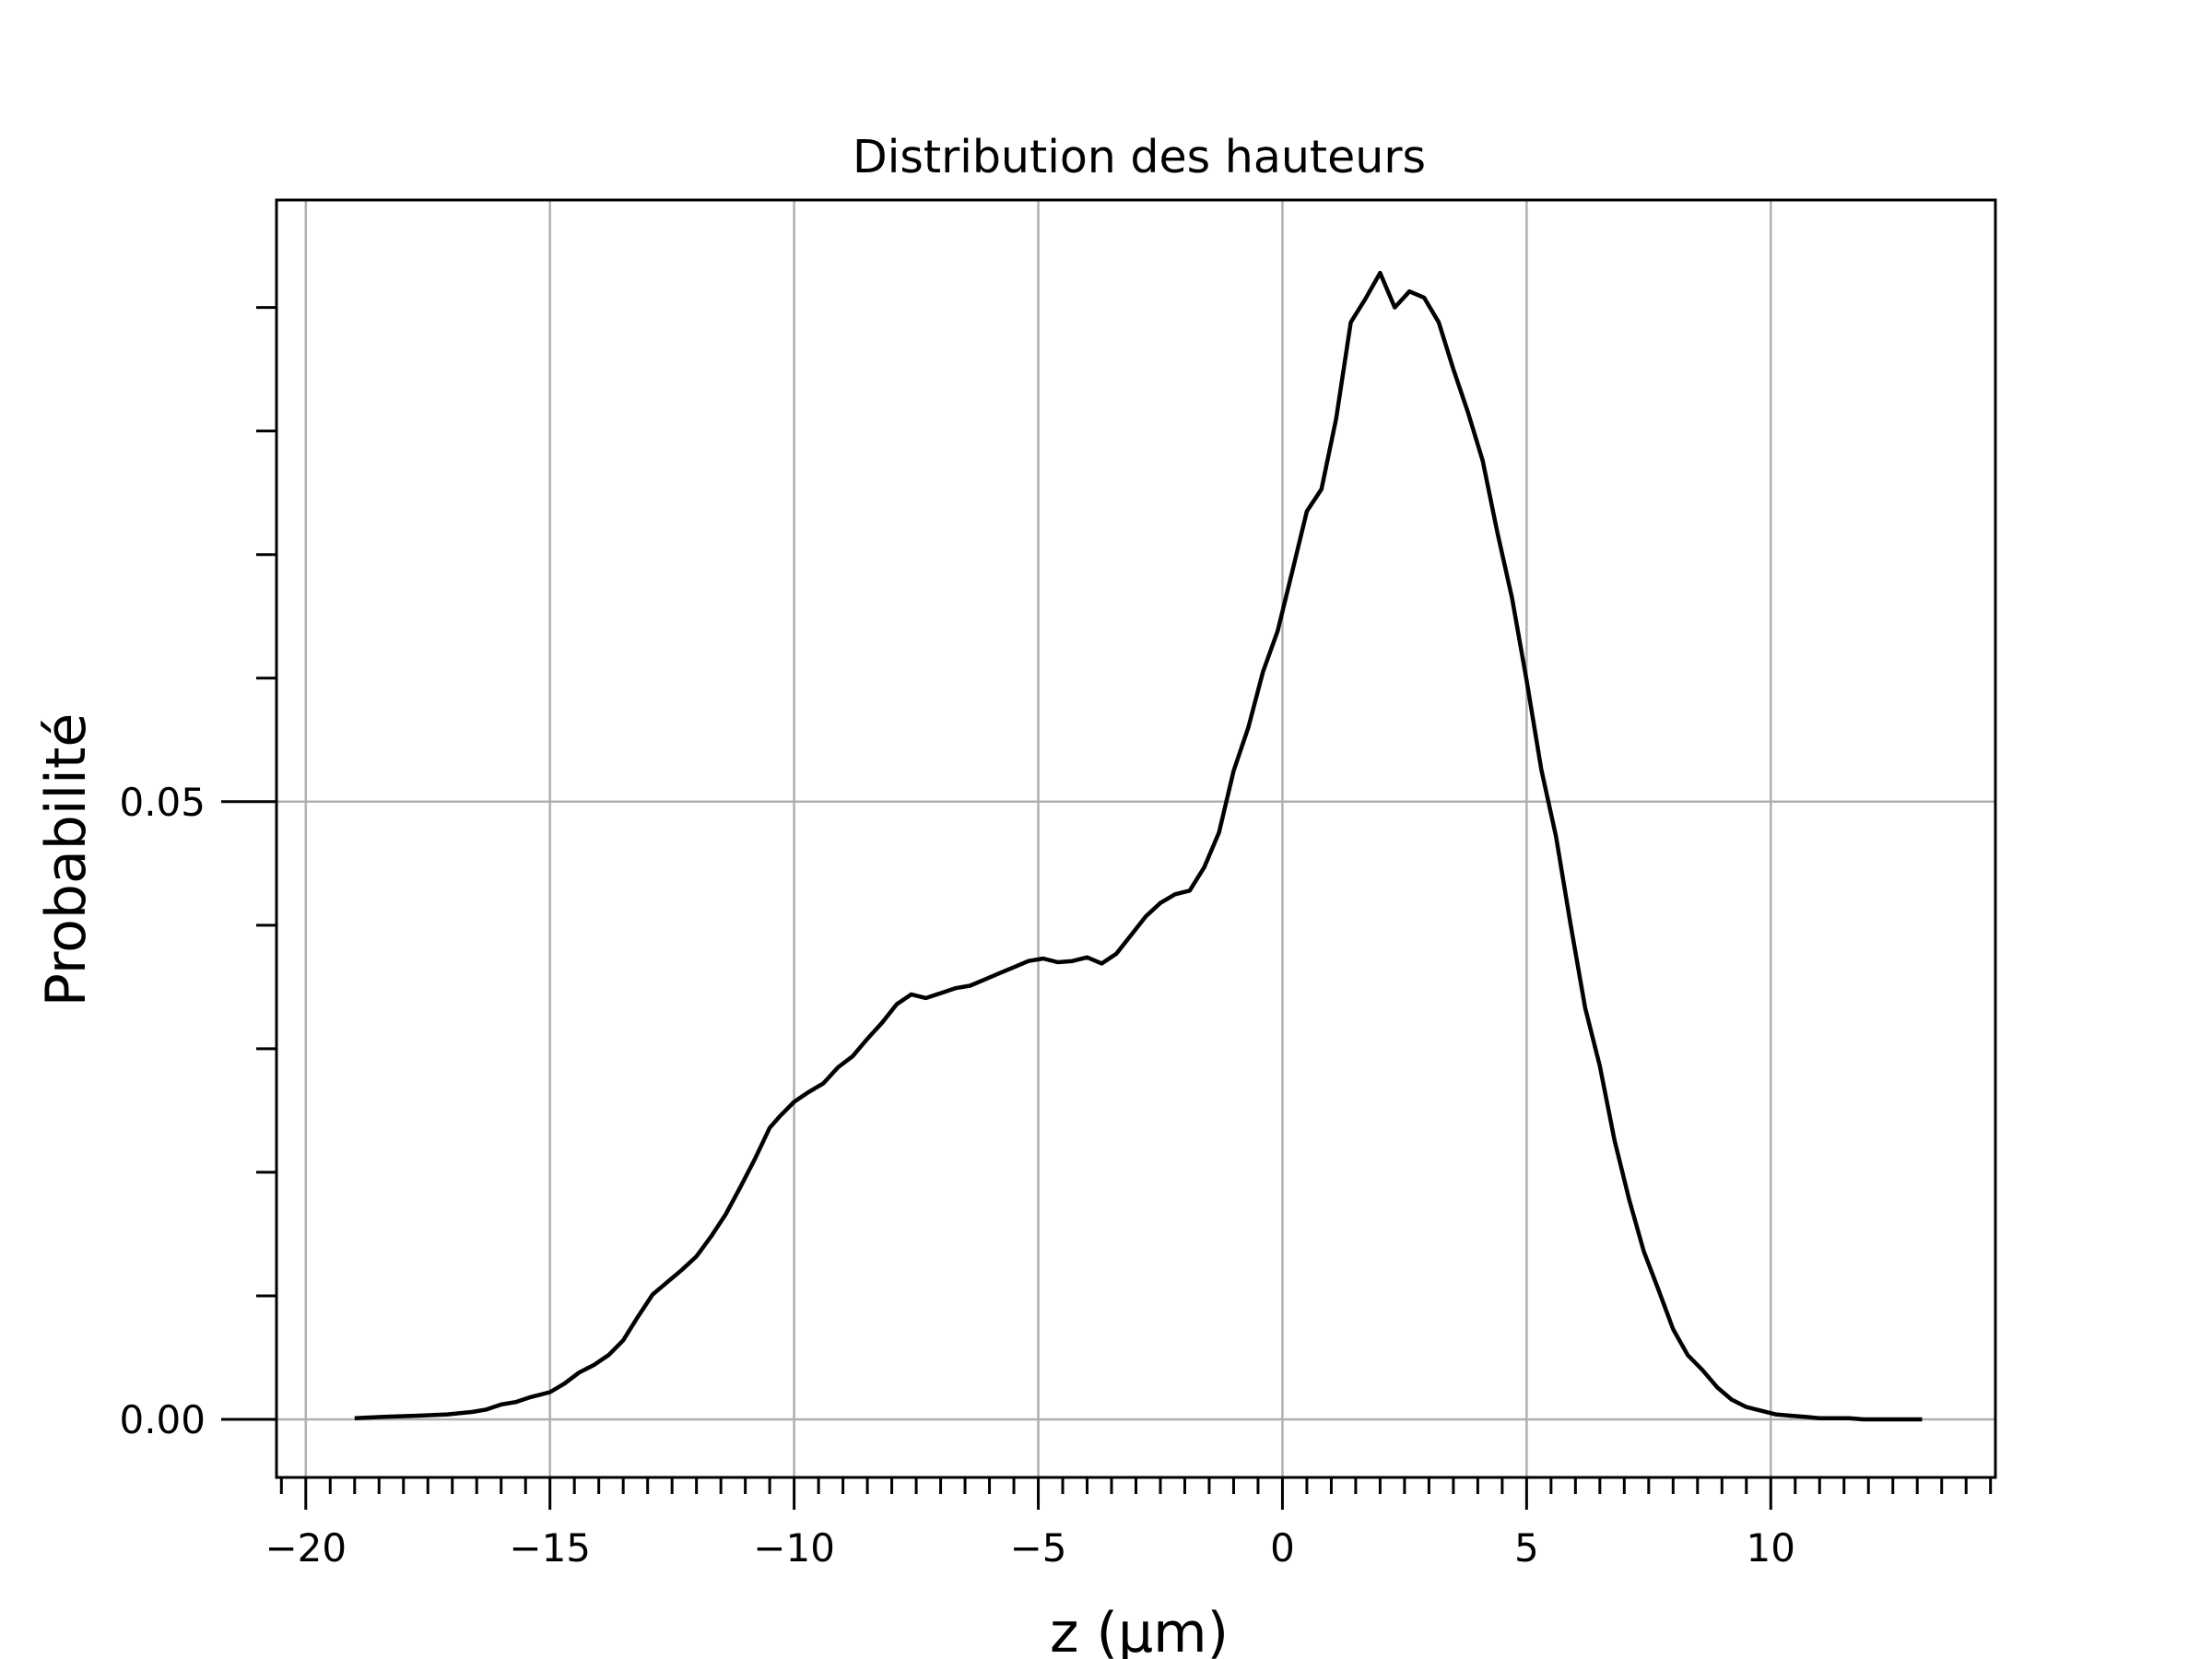 This screenshot has width=2212, height=1659. What do you see at coordinates (1771, 1548) in the screenshot?
I see `x-tick-label: 10` at bounding box center [1771, 1548].